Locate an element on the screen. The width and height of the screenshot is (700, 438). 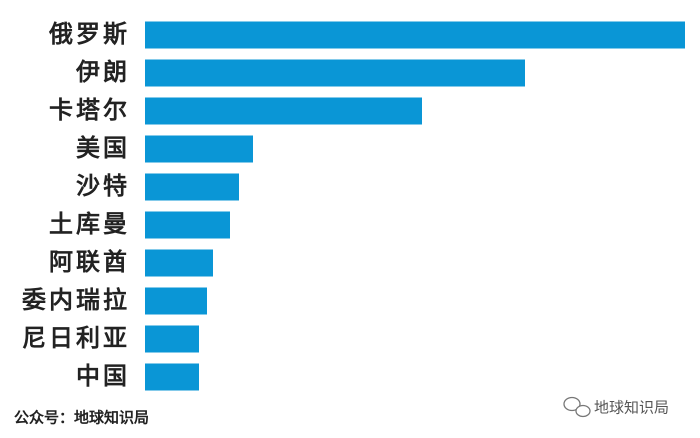
y-tick-label: 美国 is located at coordinates (103, 148).